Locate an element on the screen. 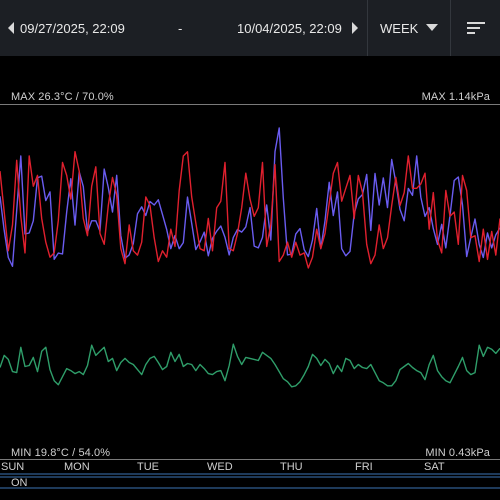 The image size is (500, 500). sort-lines-icon is located at coordinates (475, 28).